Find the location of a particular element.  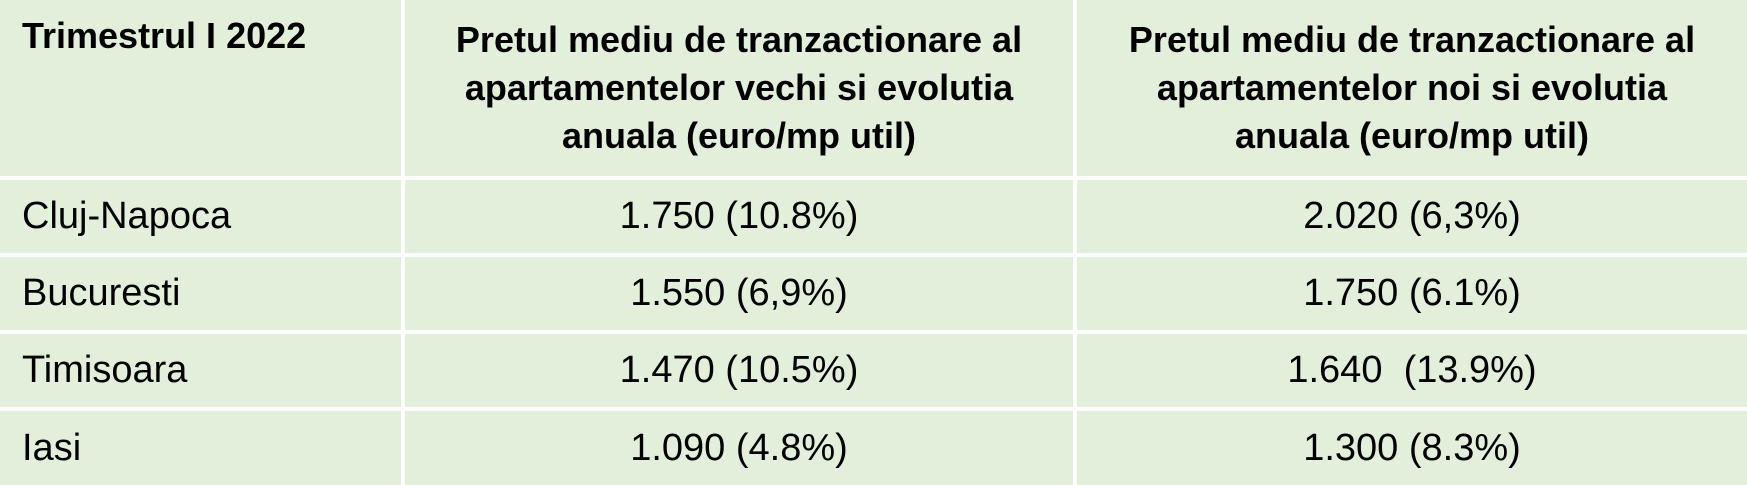

old-price-cluj-napoca: 1.750 (10.8%) is located at coordinates (739, 216).